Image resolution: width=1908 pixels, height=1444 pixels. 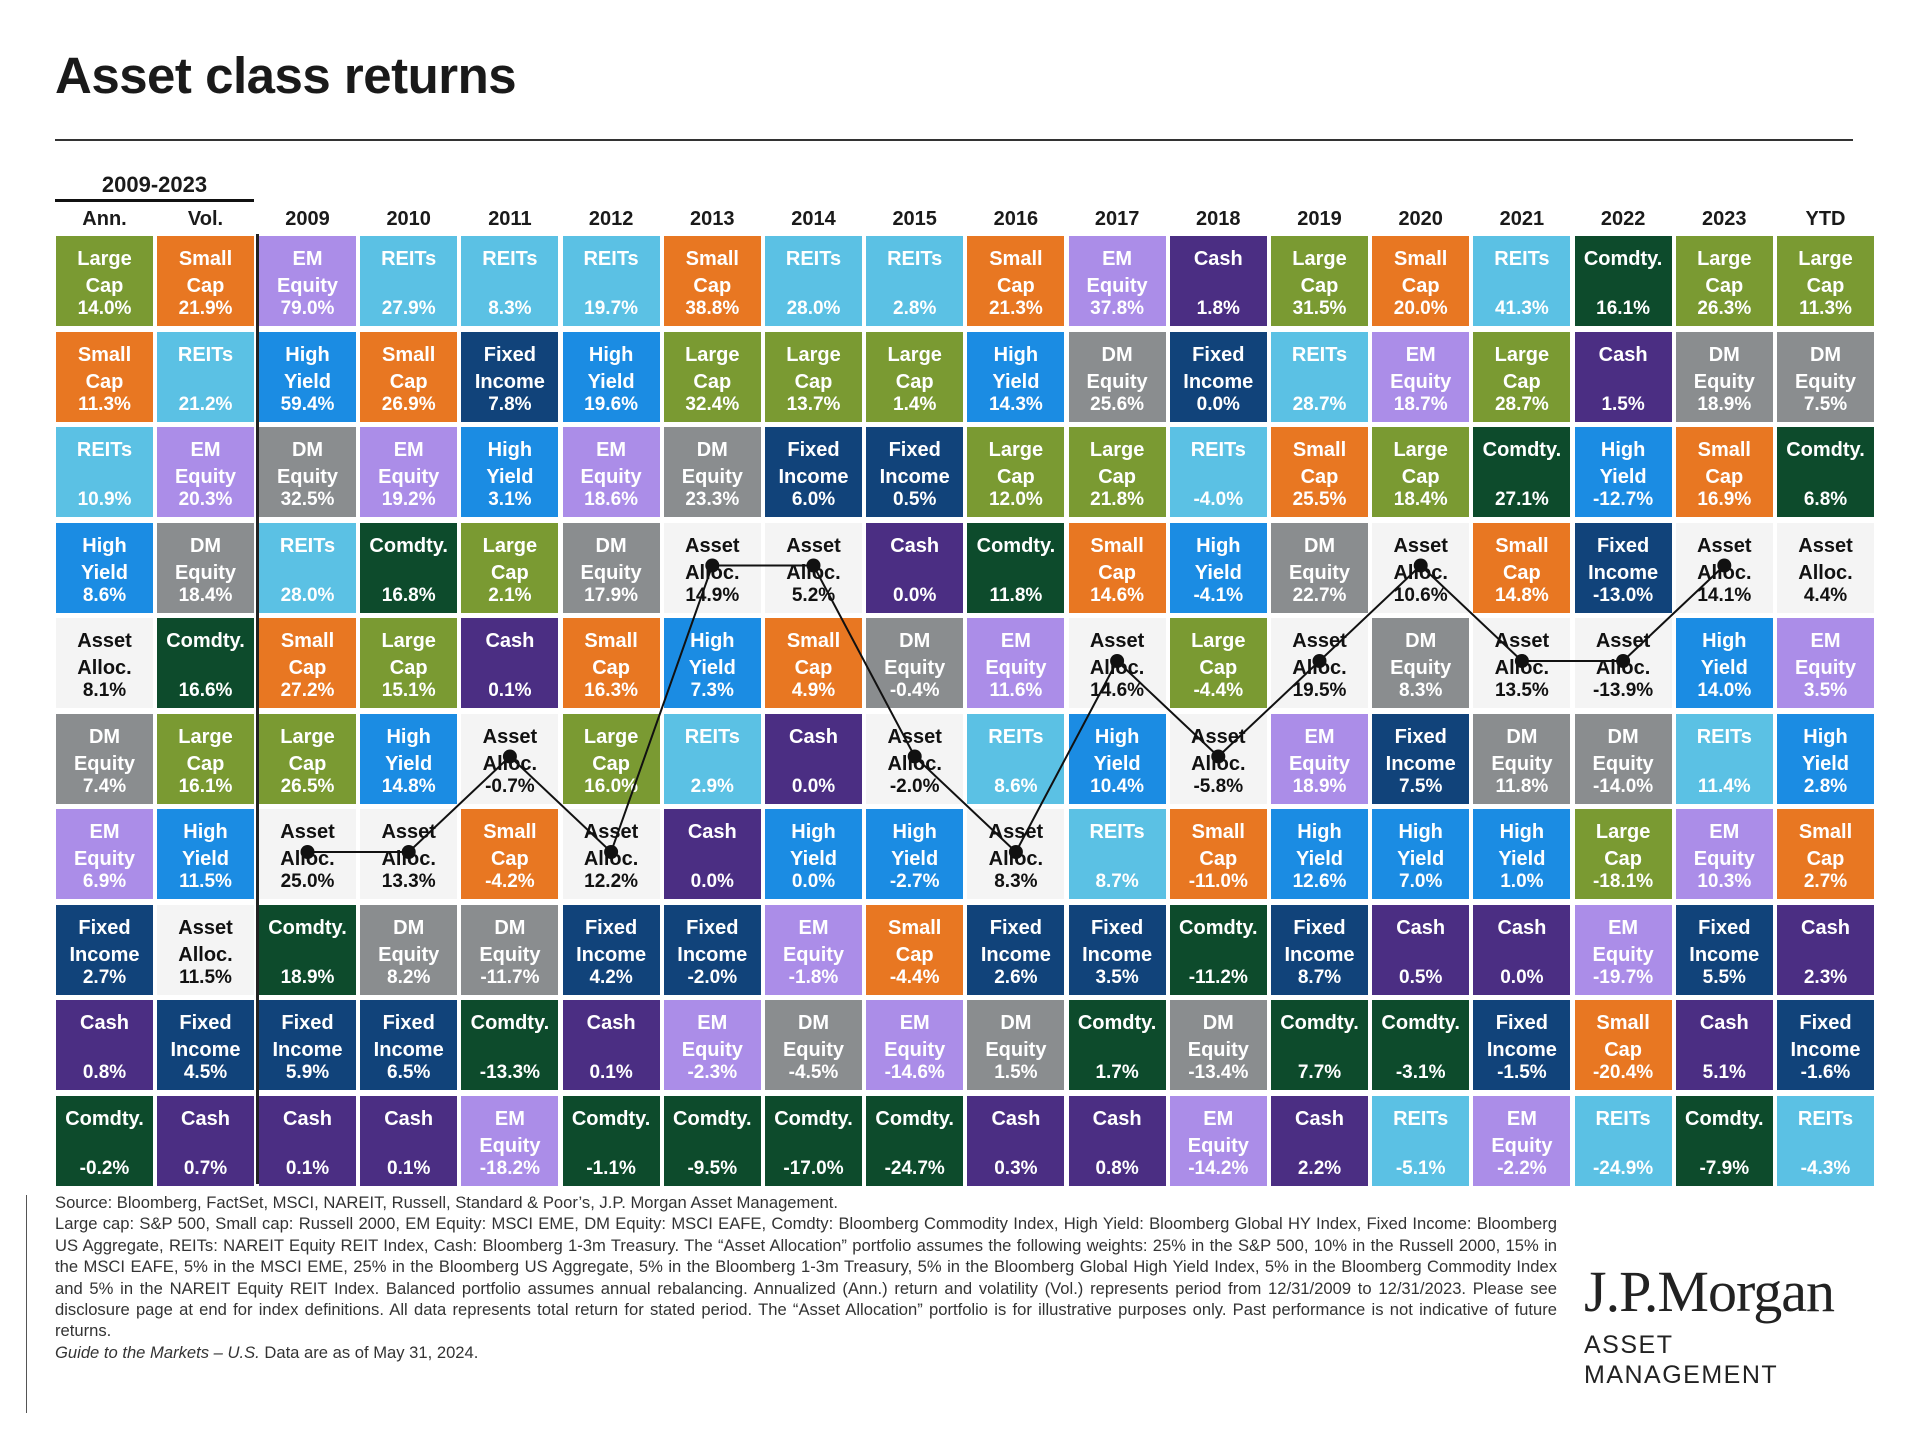 I want to click on asset-tile: DM Equity 32.5%, so click(x=307, y=472).